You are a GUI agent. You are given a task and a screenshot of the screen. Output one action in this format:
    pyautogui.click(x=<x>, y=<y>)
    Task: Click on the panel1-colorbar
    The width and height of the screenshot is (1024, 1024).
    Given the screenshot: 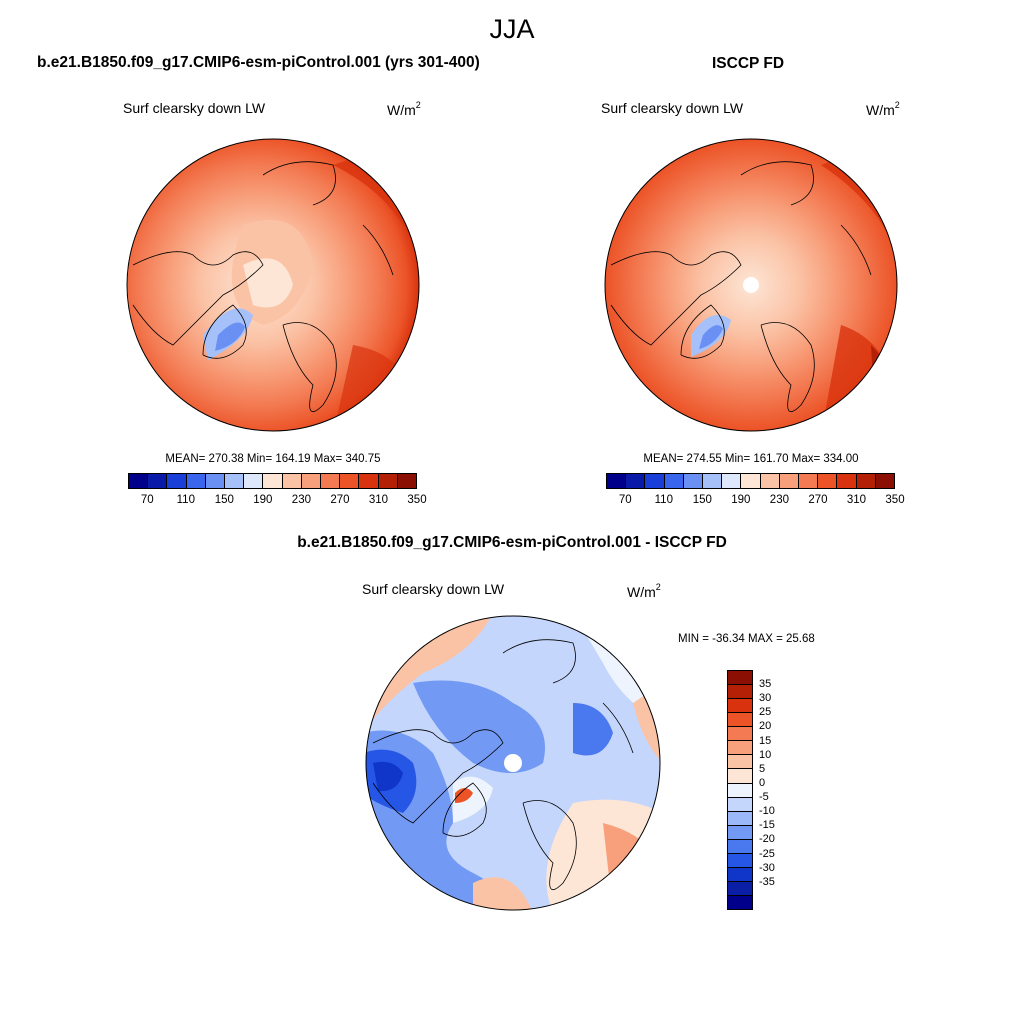 What is the action you would take?
    pyautogui.click(x=272, y=481)
    